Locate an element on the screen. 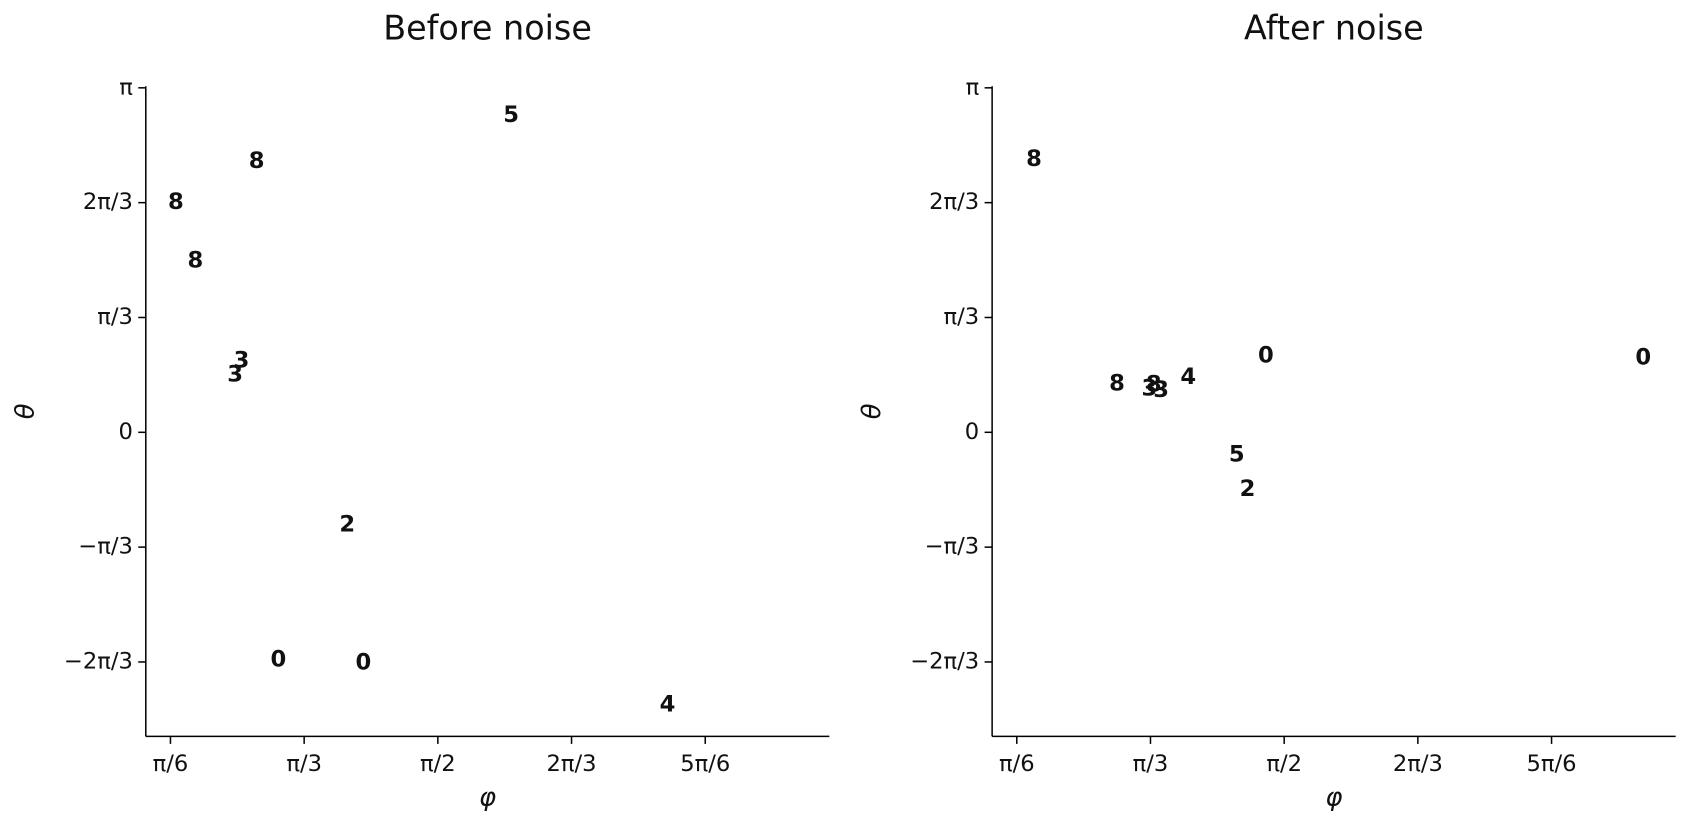 Image resolution: width=1691 pixels, height=828 pixels. chart-title: After noise is located at coordinates (1334, 28).